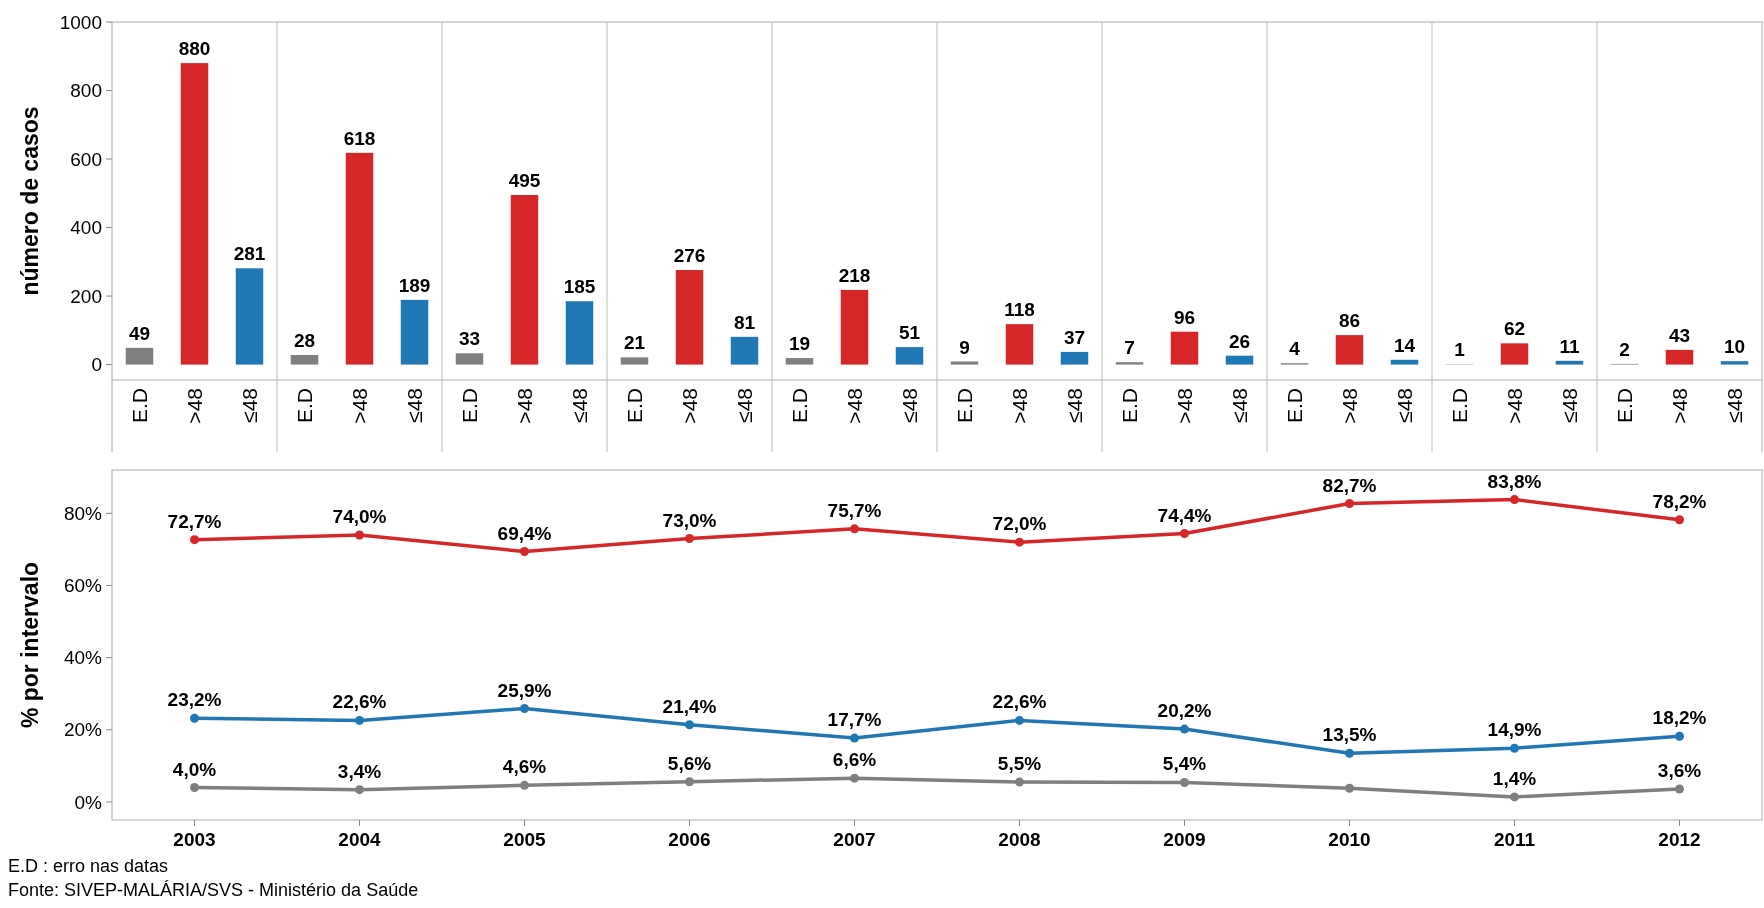  I want to click on x-tick-label: 2005, so click(525, 839).